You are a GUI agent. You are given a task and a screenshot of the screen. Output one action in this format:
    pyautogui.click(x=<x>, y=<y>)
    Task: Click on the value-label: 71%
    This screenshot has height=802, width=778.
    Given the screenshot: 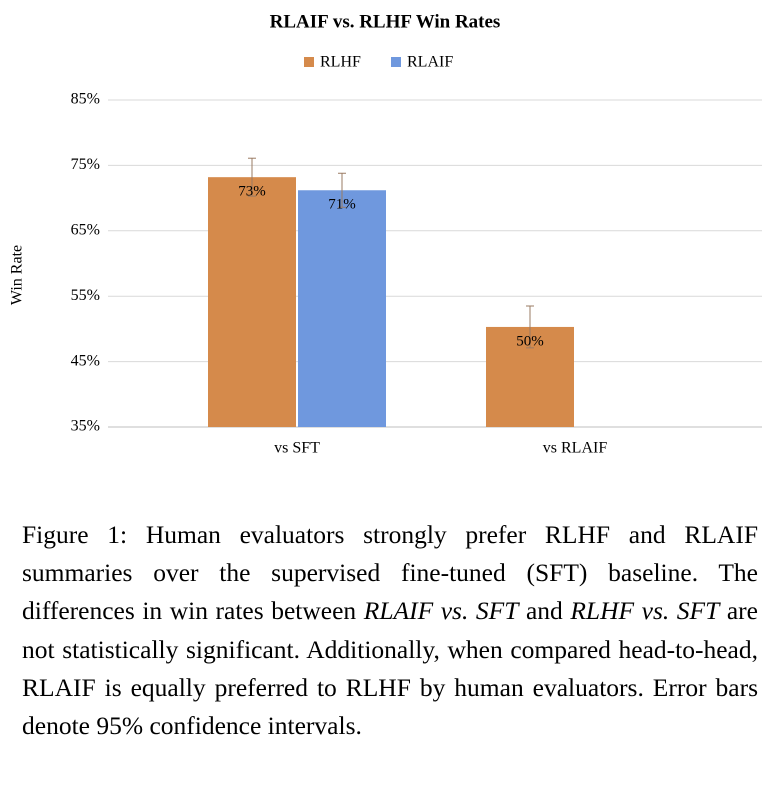 What is the action you would take?
    pyautogui.click(x=342, y=205)
    